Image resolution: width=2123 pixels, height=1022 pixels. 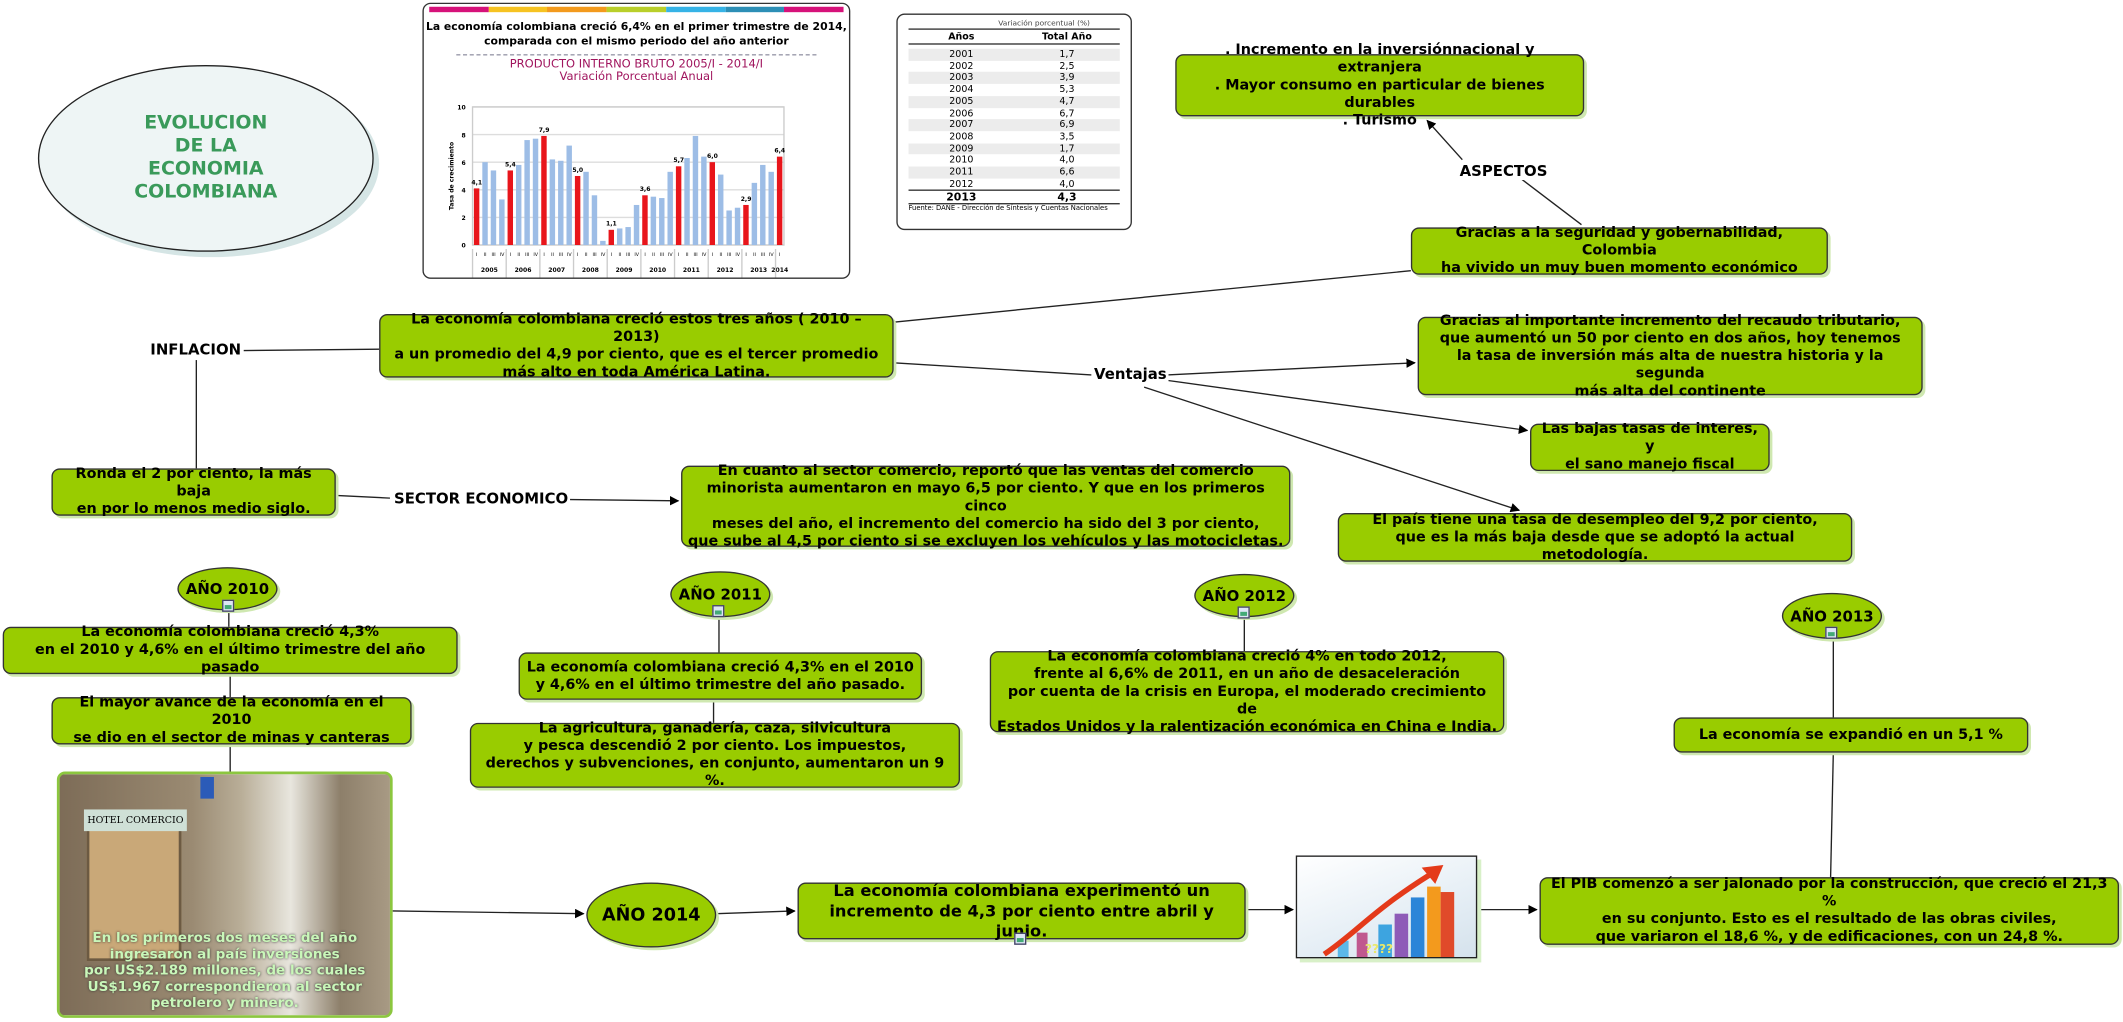 I want to click on growth-arrow-icon, so click(x=1383, y=910).